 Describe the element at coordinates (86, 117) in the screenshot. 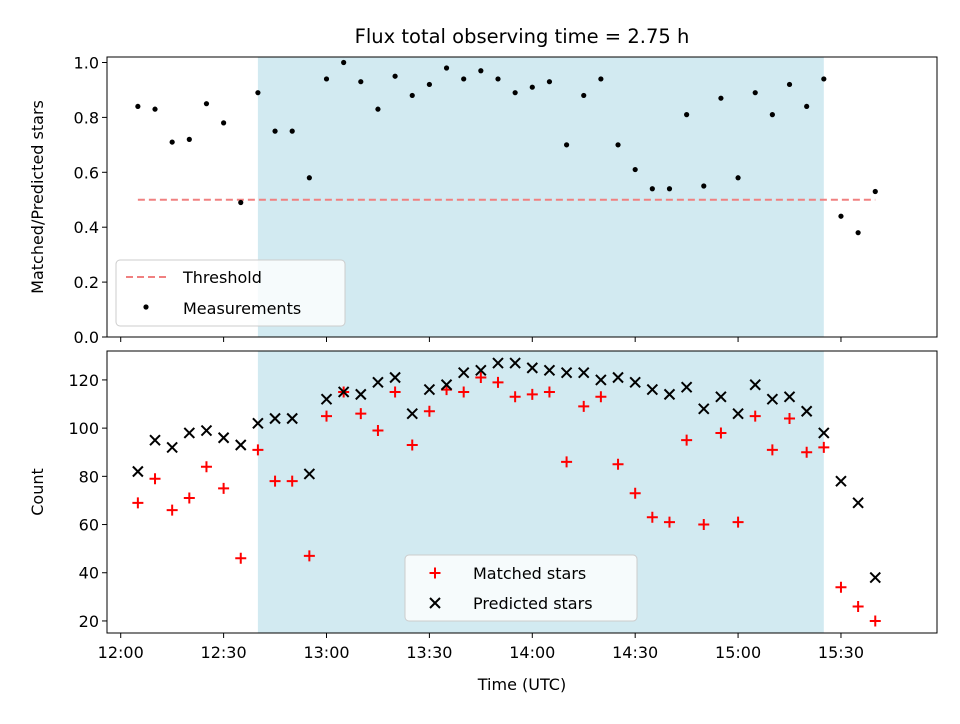

I see `y-tick-label: 0.8` at that location.